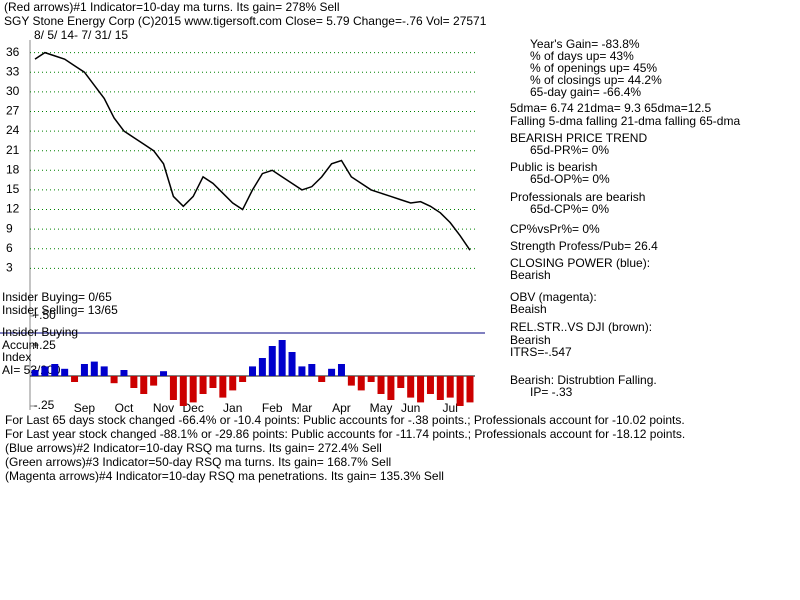  Describe the element at coordinates (302, 408) in the screenshot. I see `x-tick-label: Mar` at that location.